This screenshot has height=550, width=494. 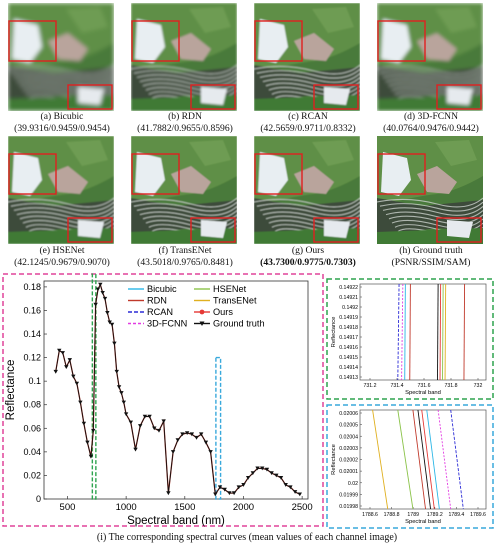 What do you see at coordinates (202, 323) in the screenshot?
I see `legend-marker` at bounding box center [202, 323].